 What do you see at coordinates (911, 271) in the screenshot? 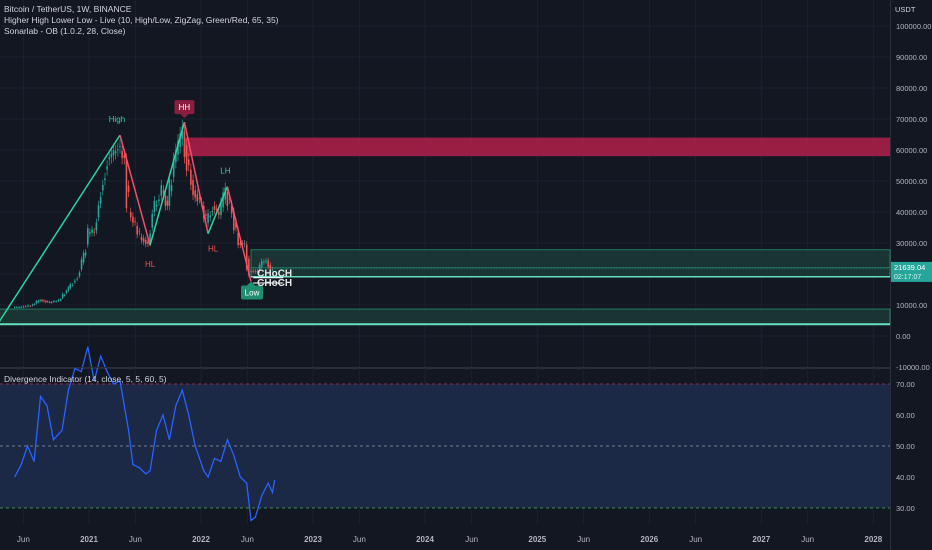
I see `last-price-tag` at bounding box center [911, 271].